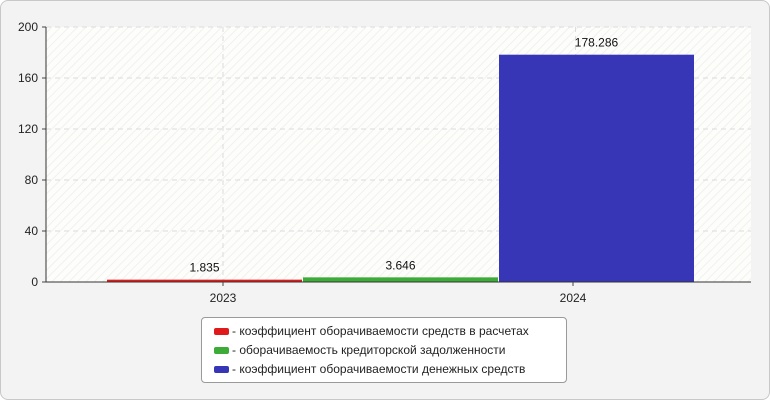  Describe the element at coordinates (34, 282) in the screenshot. I see `y-tick-label: 0` at that location.